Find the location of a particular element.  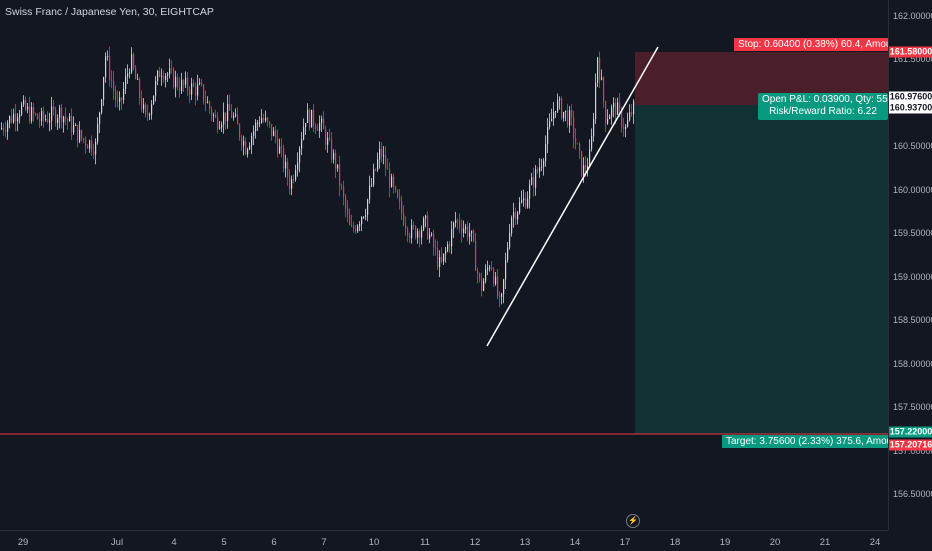

trendline is located at coordinates (572, 196).